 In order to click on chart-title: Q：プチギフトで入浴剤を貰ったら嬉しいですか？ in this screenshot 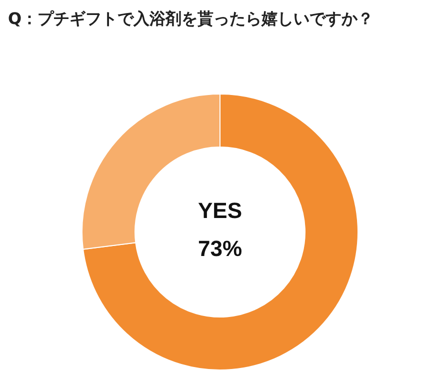, I will do `click(191, 18)`.